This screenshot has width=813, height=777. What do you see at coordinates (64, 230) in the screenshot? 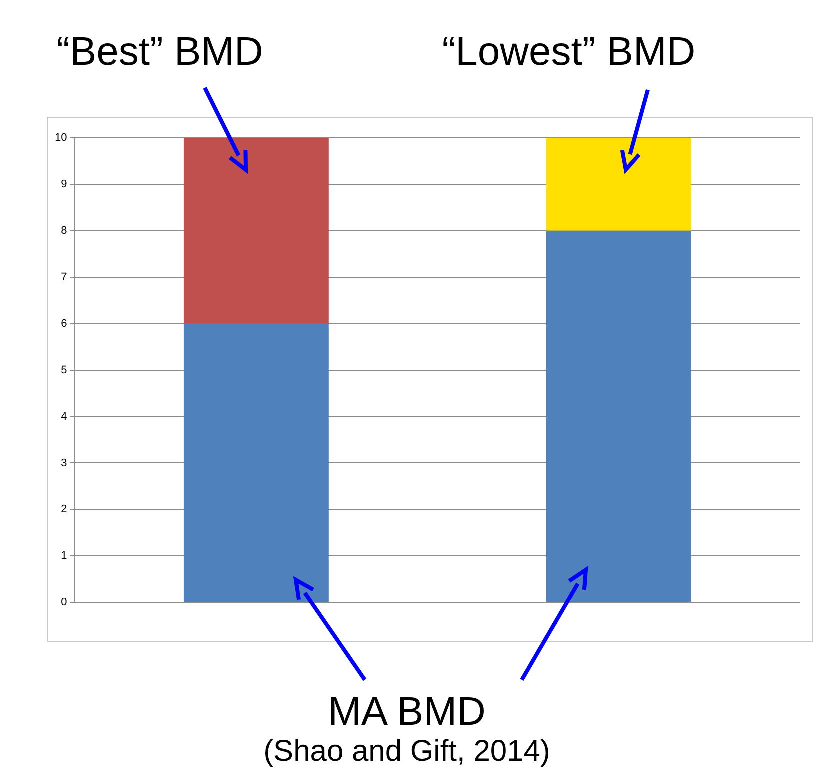
I see `y-tick-label: 8` at bounding box center [64, 230].